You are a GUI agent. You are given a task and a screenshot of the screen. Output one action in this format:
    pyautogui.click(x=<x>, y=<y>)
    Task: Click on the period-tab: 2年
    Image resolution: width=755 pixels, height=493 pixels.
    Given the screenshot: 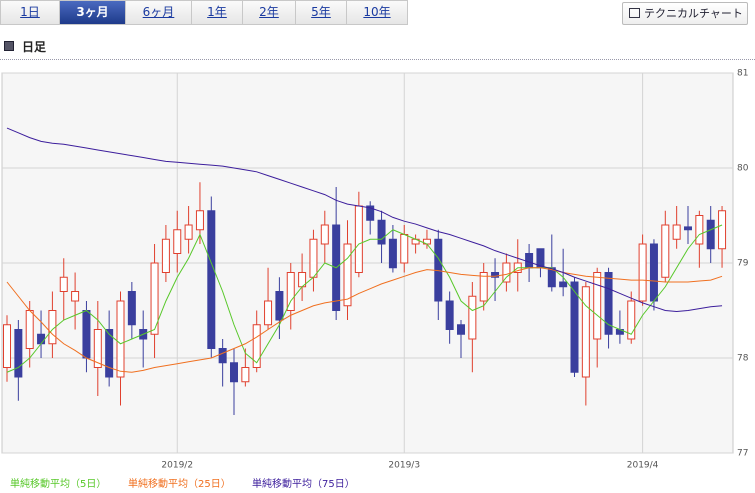 What is the action you would take?
    pyautogui.click(x=268, y=12)
    